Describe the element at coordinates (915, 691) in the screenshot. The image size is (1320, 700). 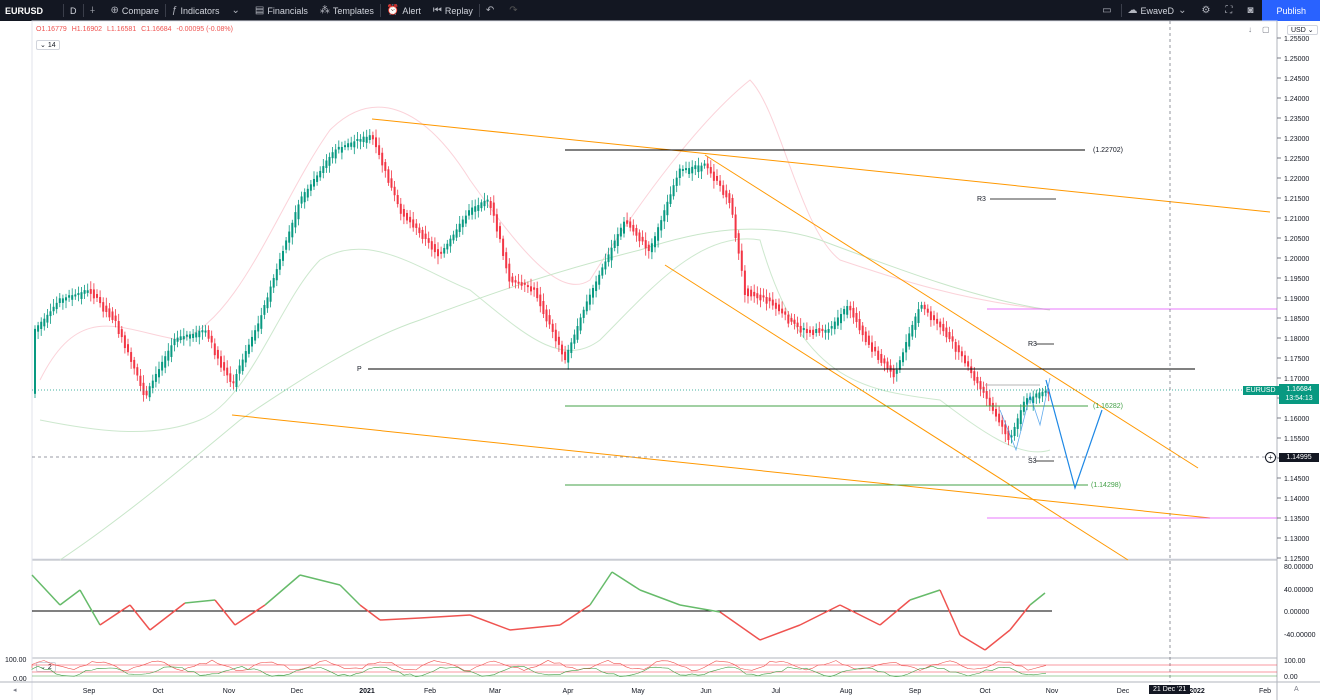
I see `time-tick-label: Sep` at that location.